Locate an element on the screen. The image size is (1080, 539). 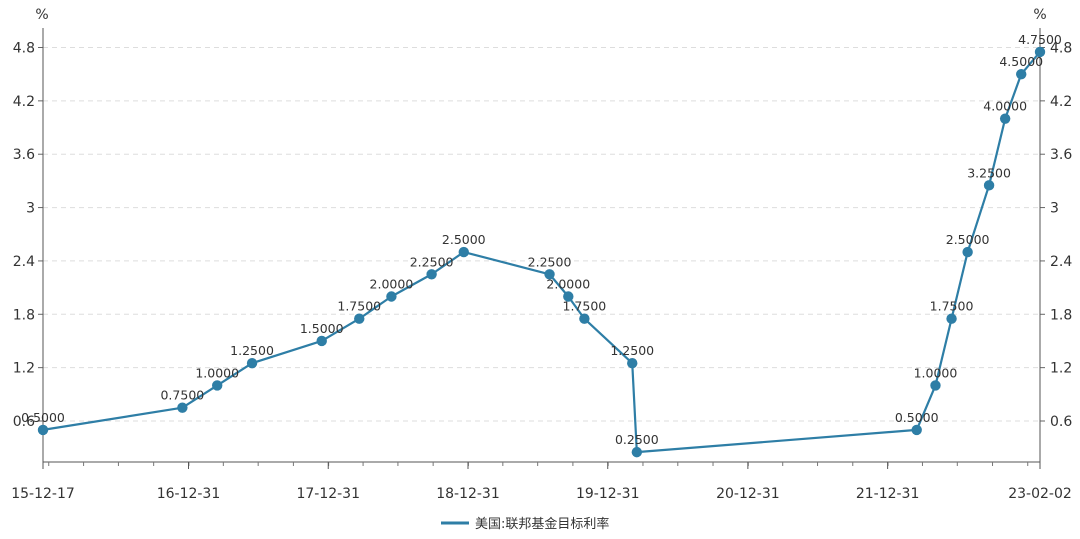
y-tick-label-left: 4.8 is located at coordinates (24, 49).